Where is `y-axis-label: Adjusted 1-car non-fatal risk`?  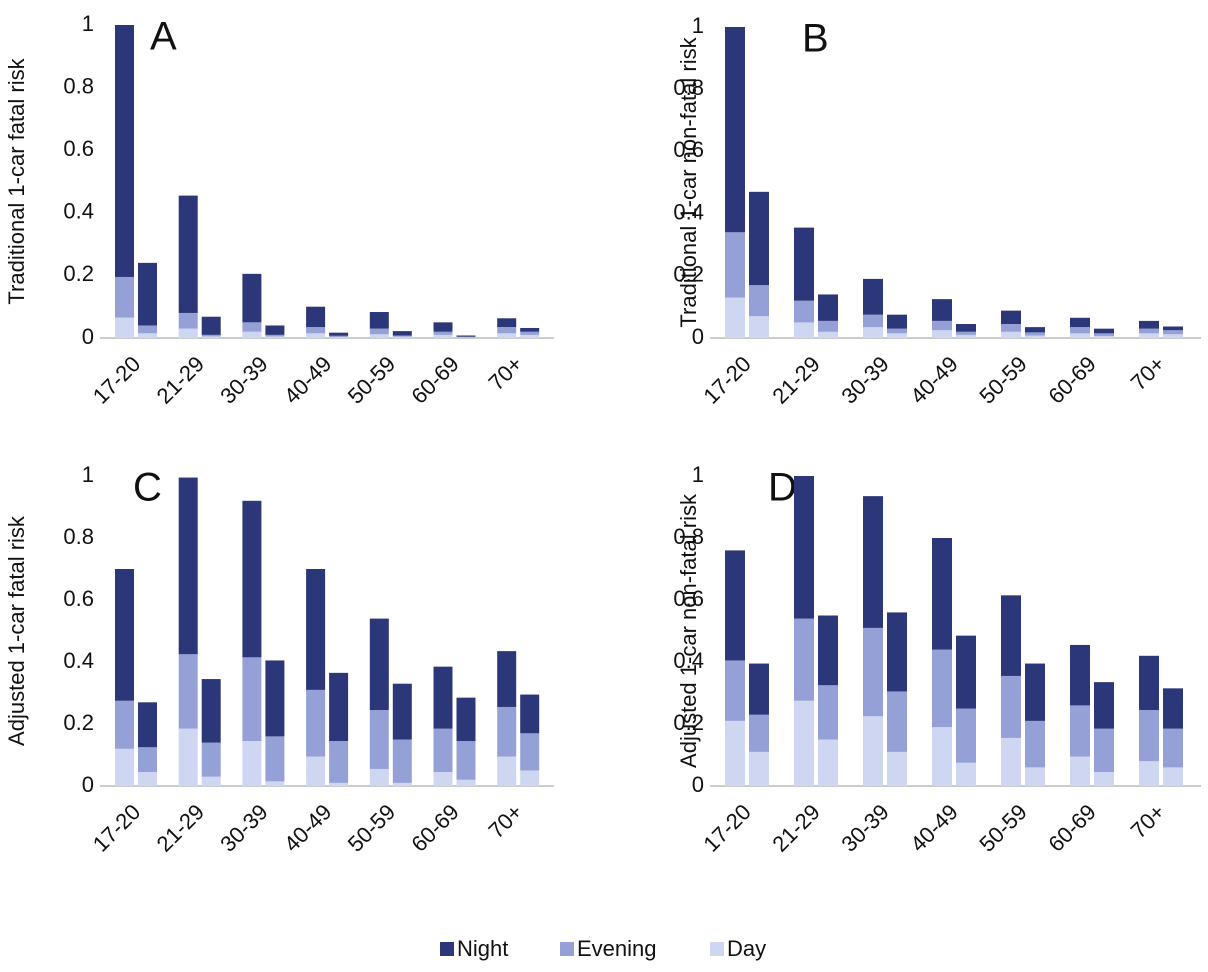
y-axis-label: Adjusted 1-car non-fatal risk is located at coordinates (688, 630).